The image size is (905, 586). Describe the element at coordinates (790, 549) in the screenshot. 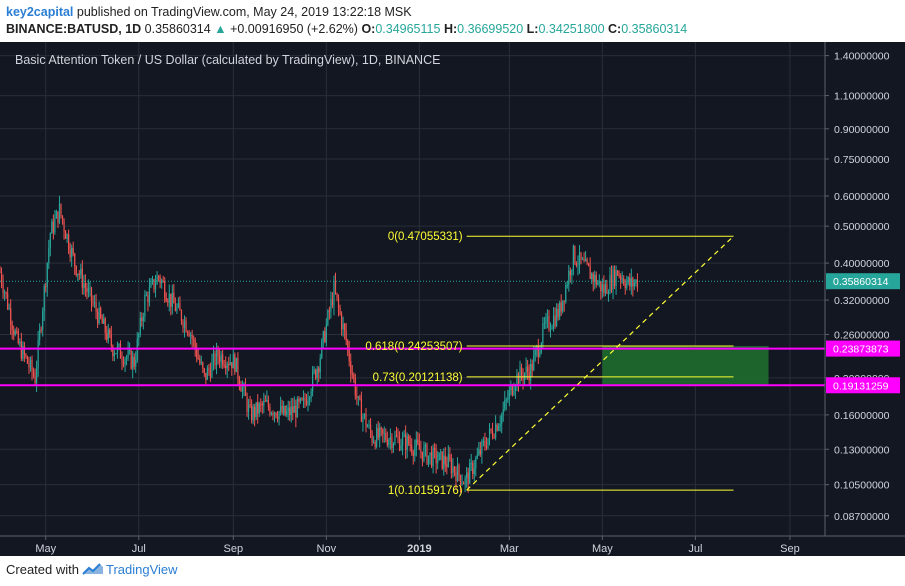

I see `x-tick-label: Sep` at that location.